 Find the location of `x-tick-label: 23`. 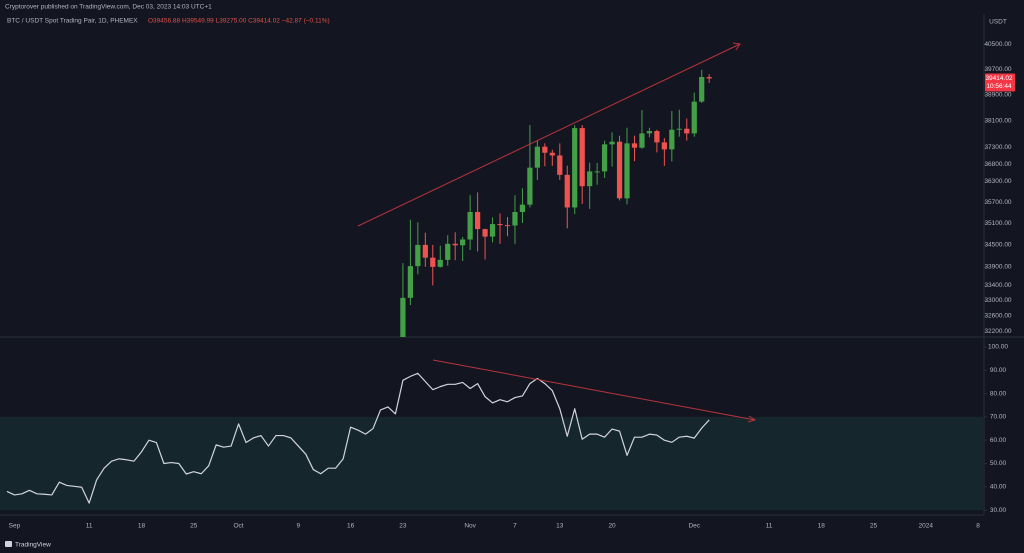

x-tick-label: 23 is located at coordinates (403, 526).